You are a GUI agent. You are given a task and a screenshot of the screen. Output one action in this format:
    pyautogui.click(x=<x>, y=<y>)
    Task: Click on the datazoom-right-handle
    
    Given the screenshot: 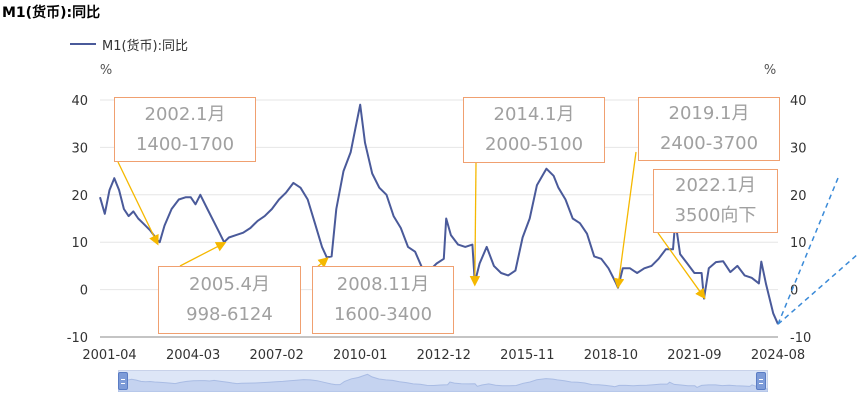 What is the action you would take?
    pyautogui.click(x=761, y=381)
    